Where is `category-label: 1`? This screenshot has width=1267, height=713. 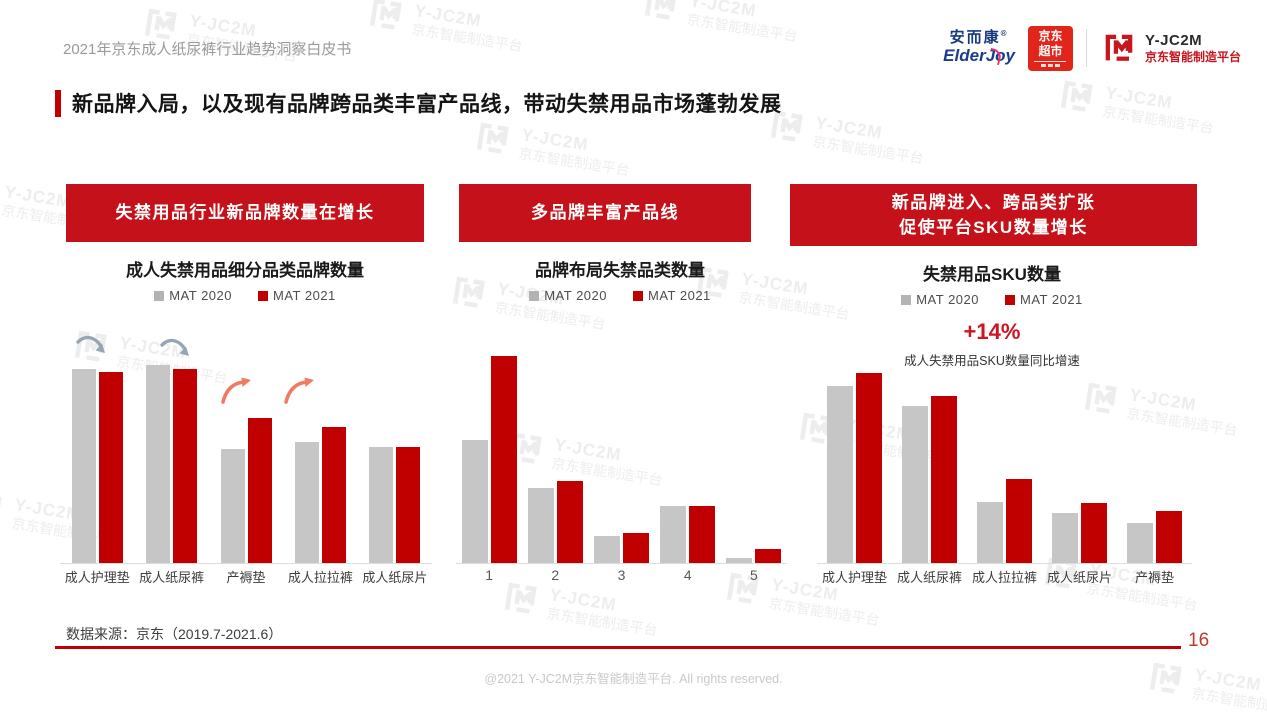
category-label: 1 is located at coordinates (489, 575).